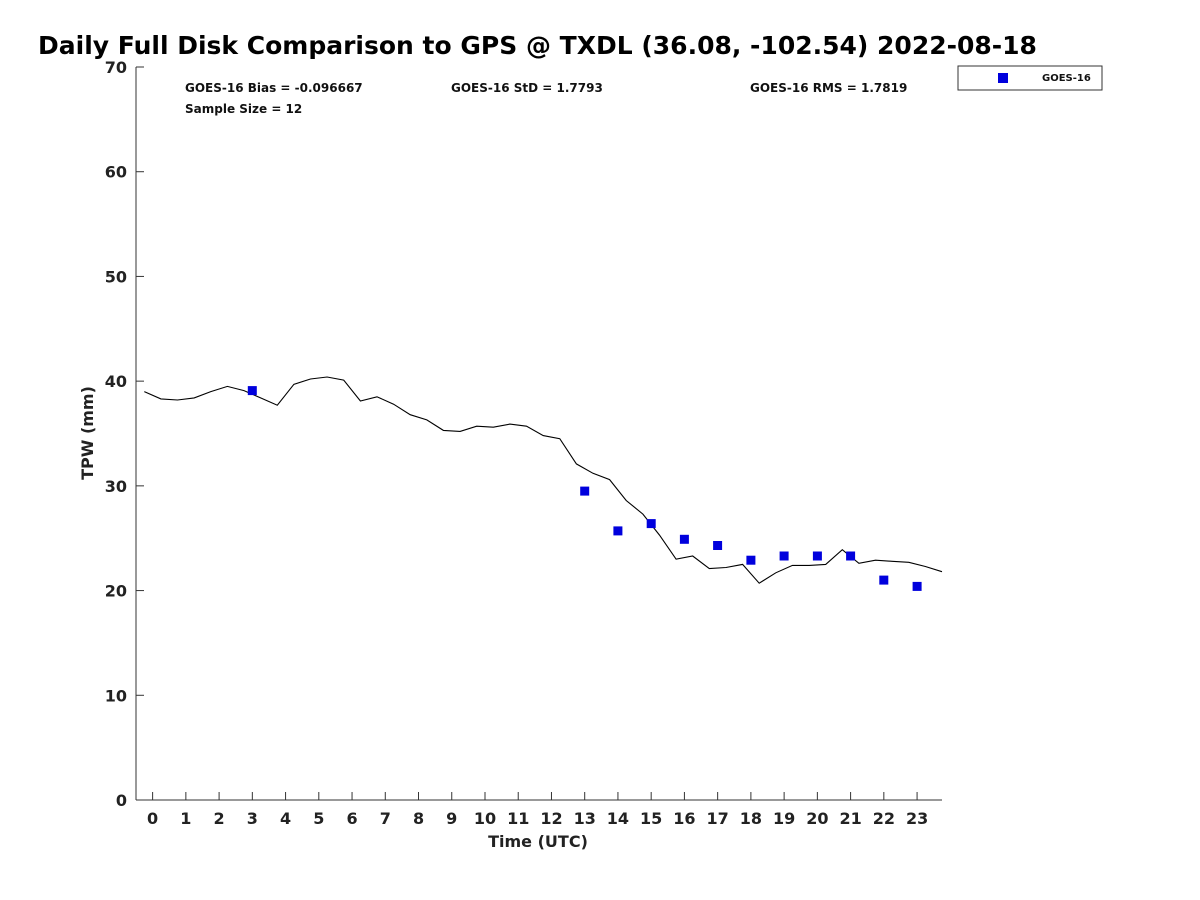 This screenshot has width=1200, height=900. I want to click on stat-std: GOES-16 StD = 1.7793, so click(527, 88).